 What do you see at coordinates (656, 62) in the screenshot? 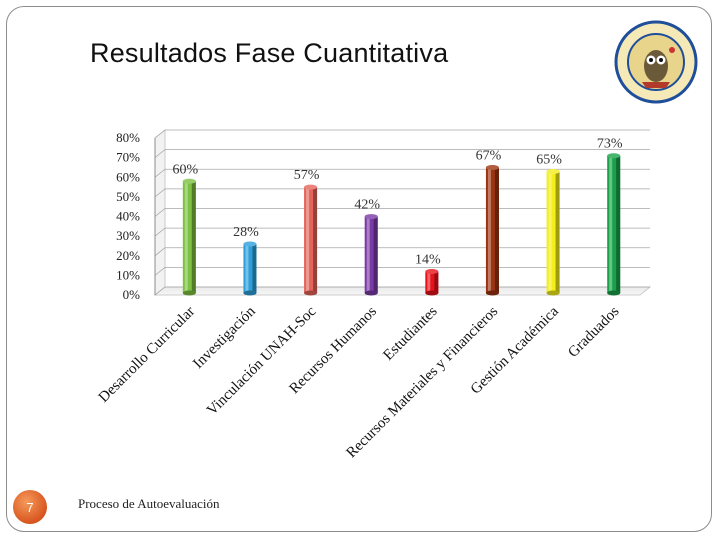
I see `university-owl-seal-icon` at bounding box center [656, 62].